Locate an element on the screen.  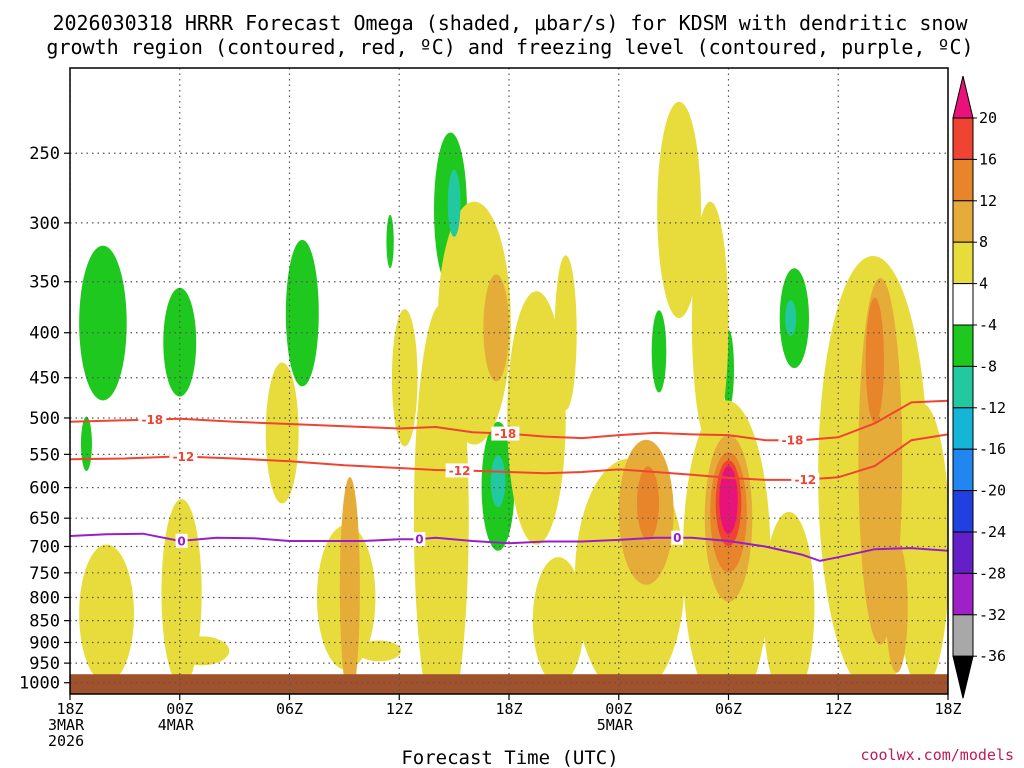
colorbar-label-9: -20 is located at coordinates (992, 491).